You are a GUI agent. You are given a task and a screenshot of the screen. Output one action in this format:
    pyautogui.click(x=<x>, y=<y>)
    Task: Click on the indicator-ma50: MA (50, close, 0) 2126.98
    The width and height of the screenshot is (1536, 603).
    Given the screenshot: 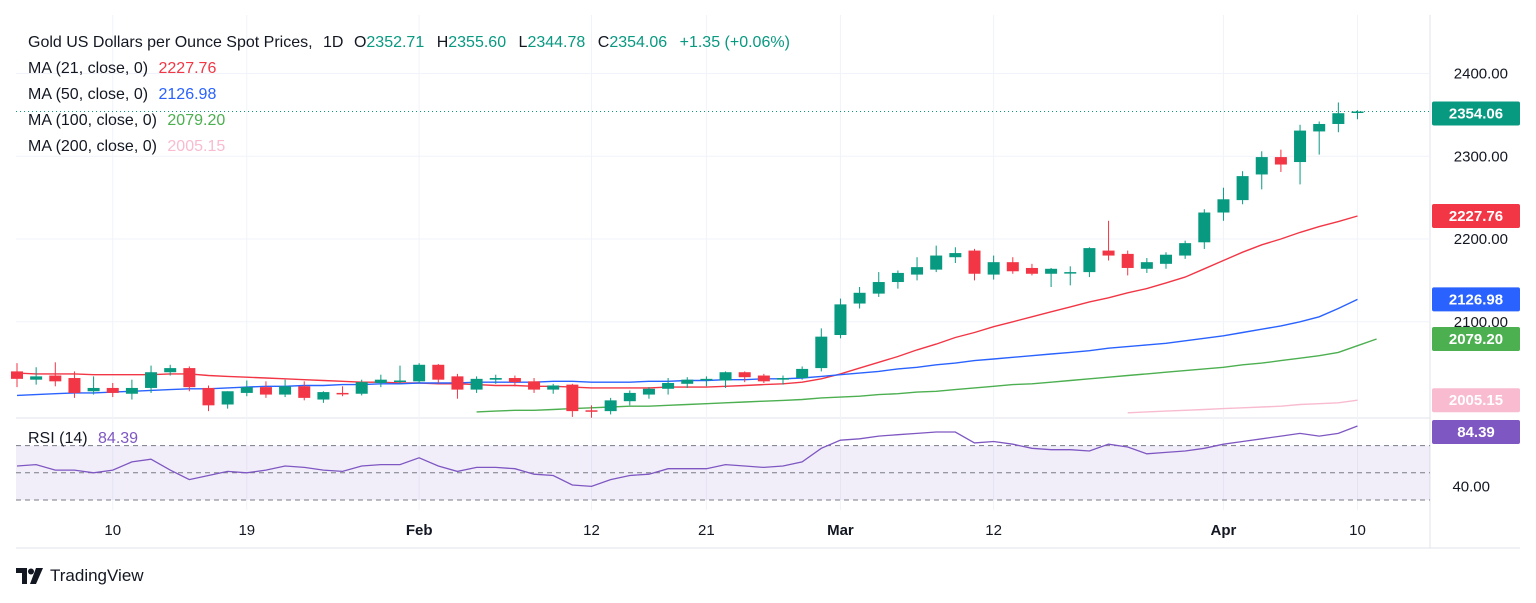 What is the action you would take?
    pyautogui.click(x=413, y=95)
    